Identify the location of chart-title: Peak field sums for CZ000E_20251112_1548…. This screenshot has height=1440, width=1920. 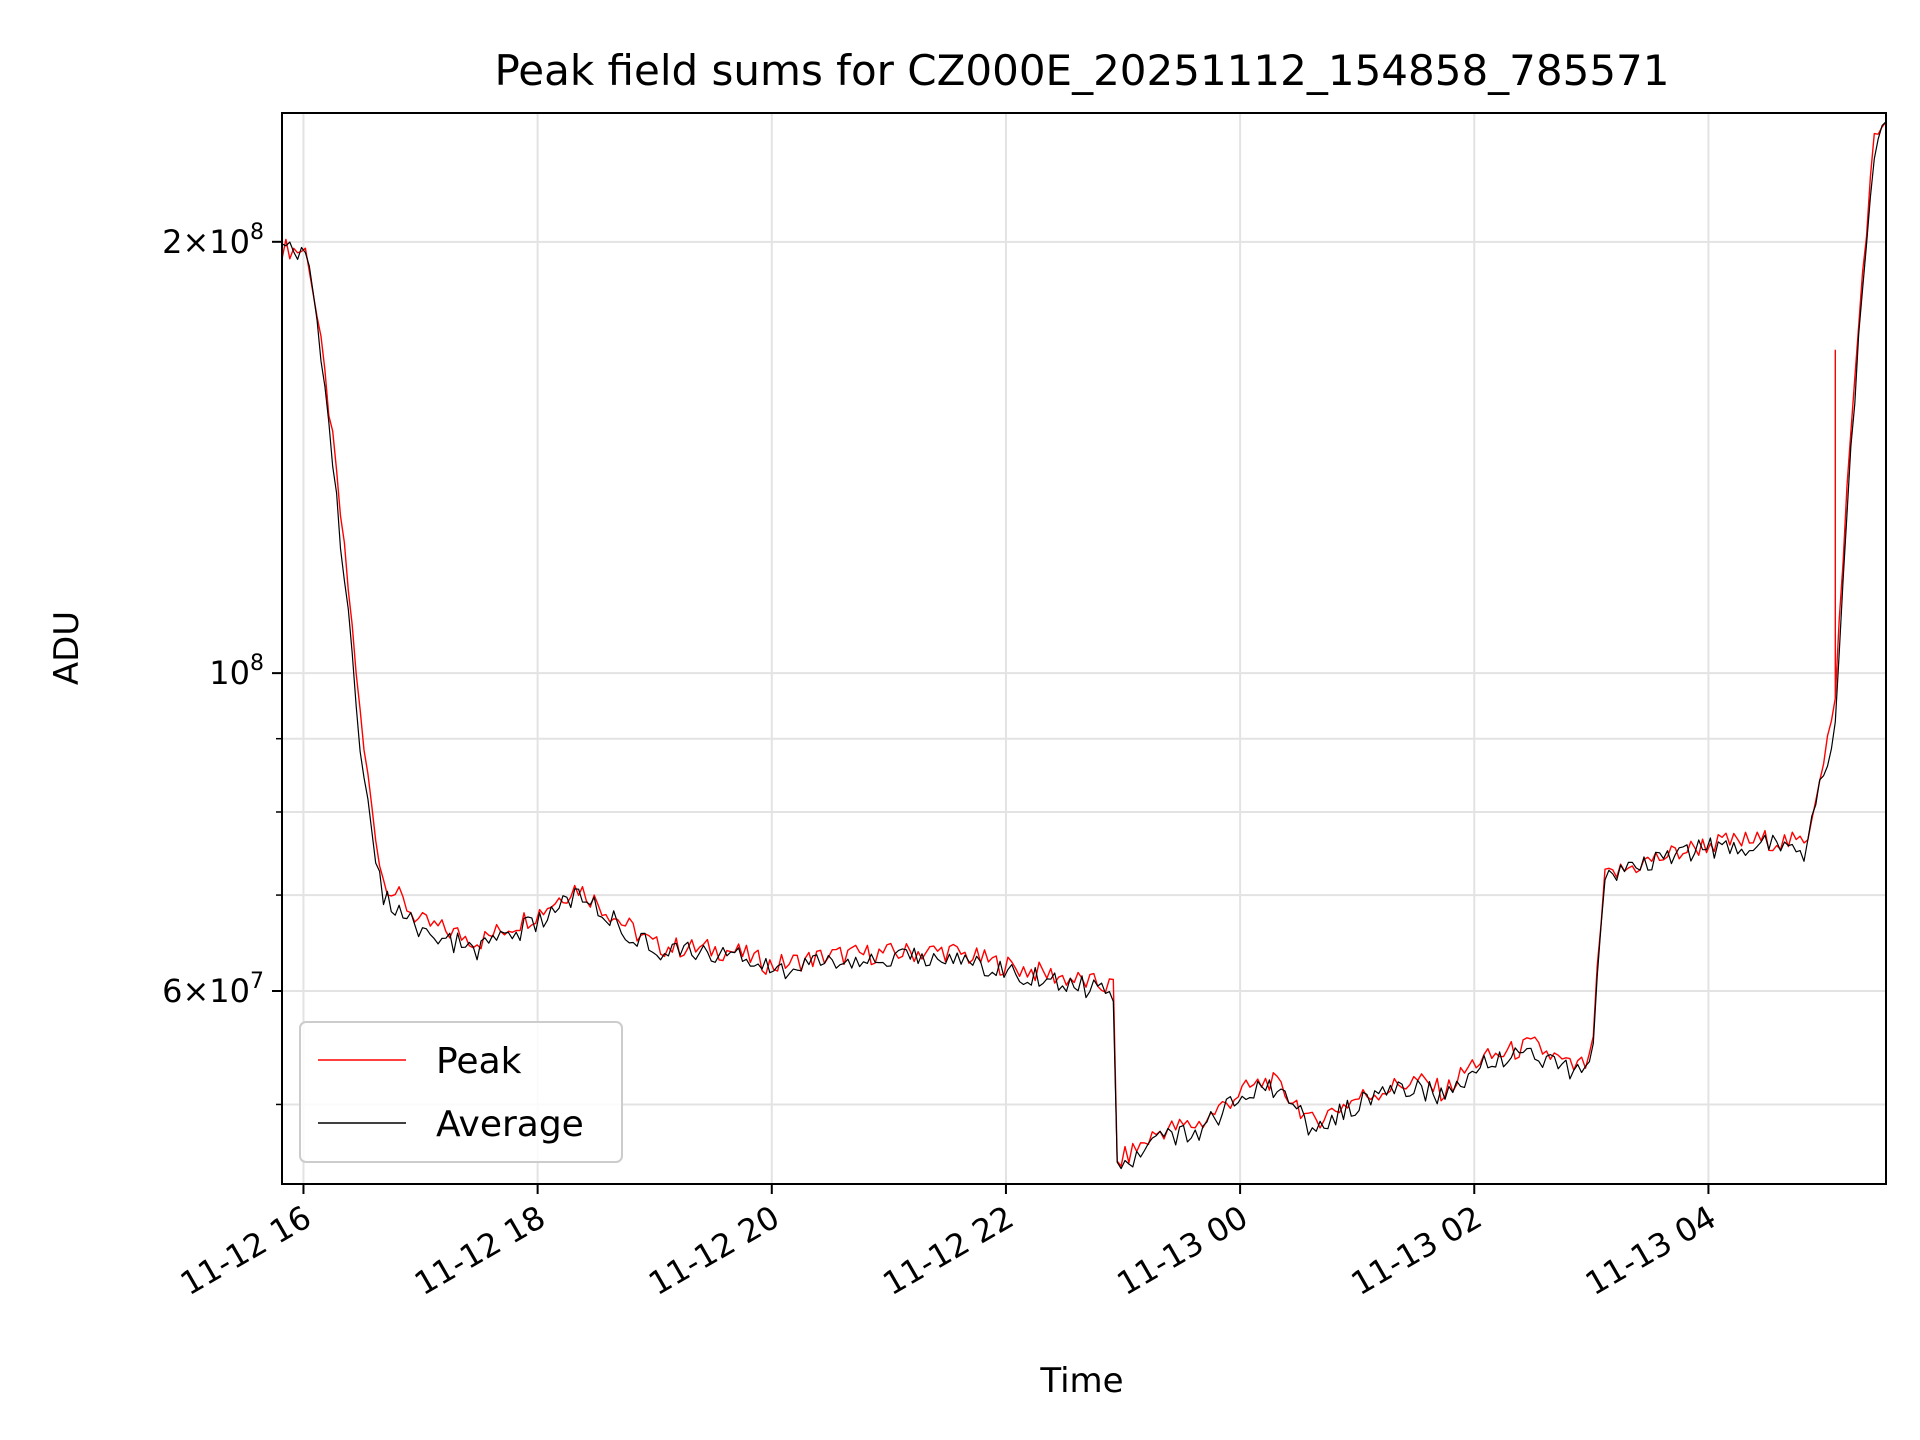
(1081, 70).